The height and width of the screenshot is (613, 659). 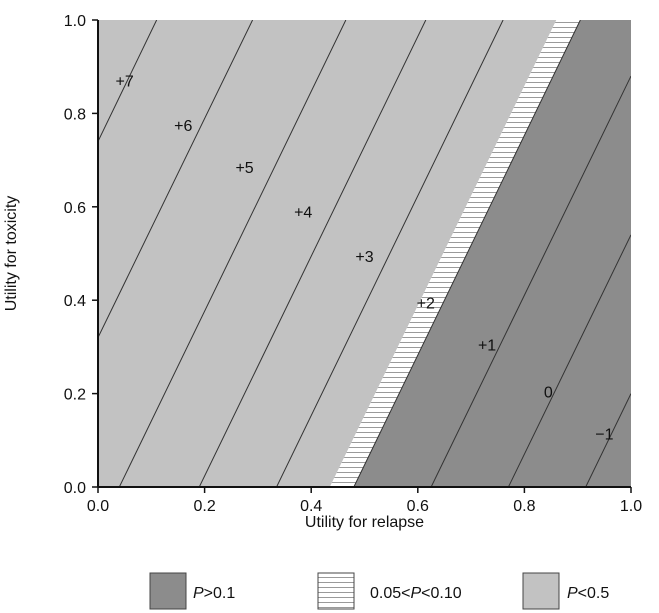 I want to click on x-tick-label: 0.8, so click(x=524, y=506).